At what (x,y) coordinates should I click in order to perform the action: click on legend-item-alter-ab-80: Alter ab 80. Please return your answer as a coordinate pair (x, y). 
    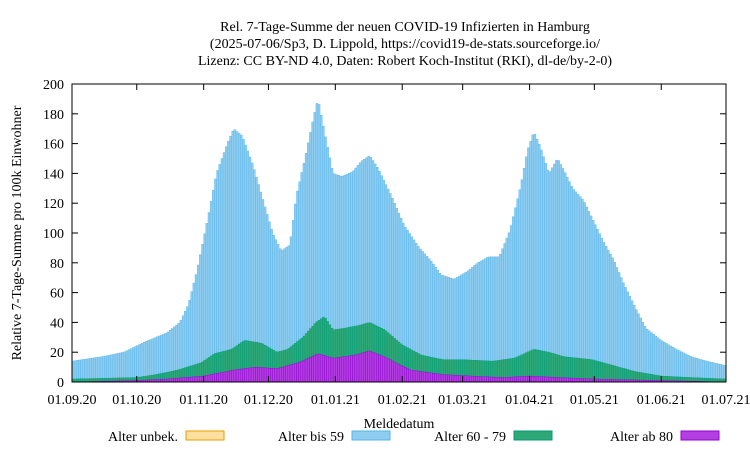
    Looking at the image, I should click on (665, 437).